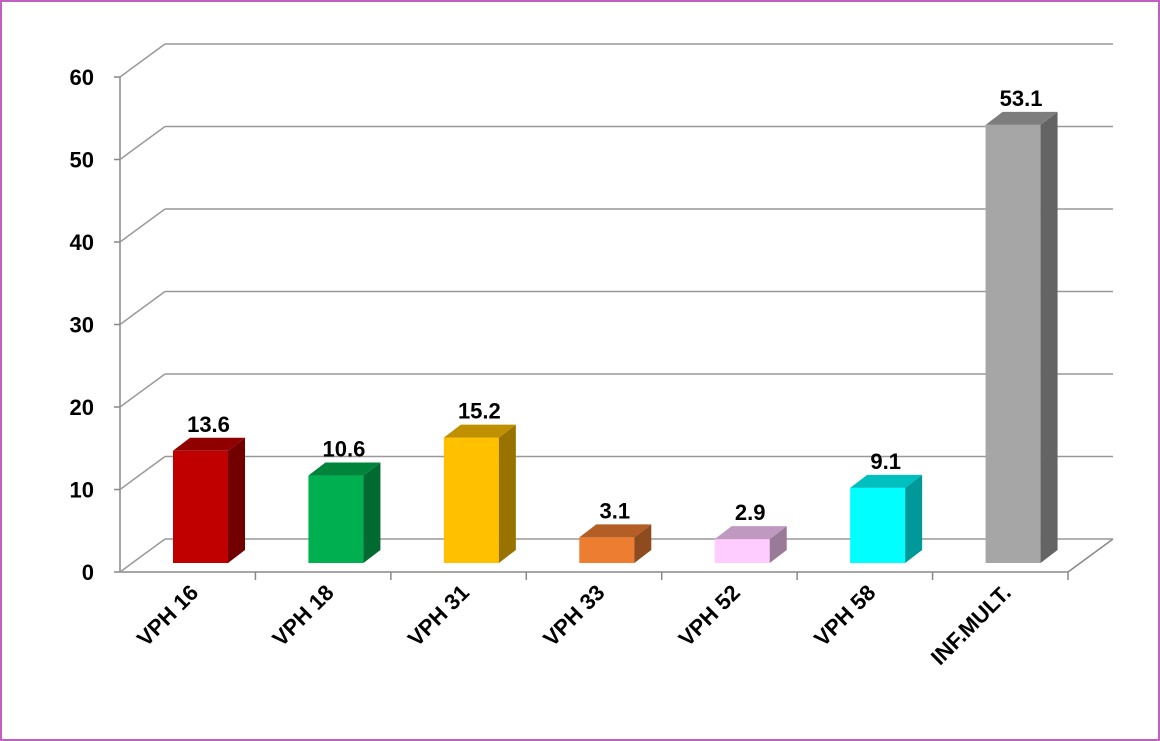  I want to click on y-tick-label: 0, so click(88, 572).